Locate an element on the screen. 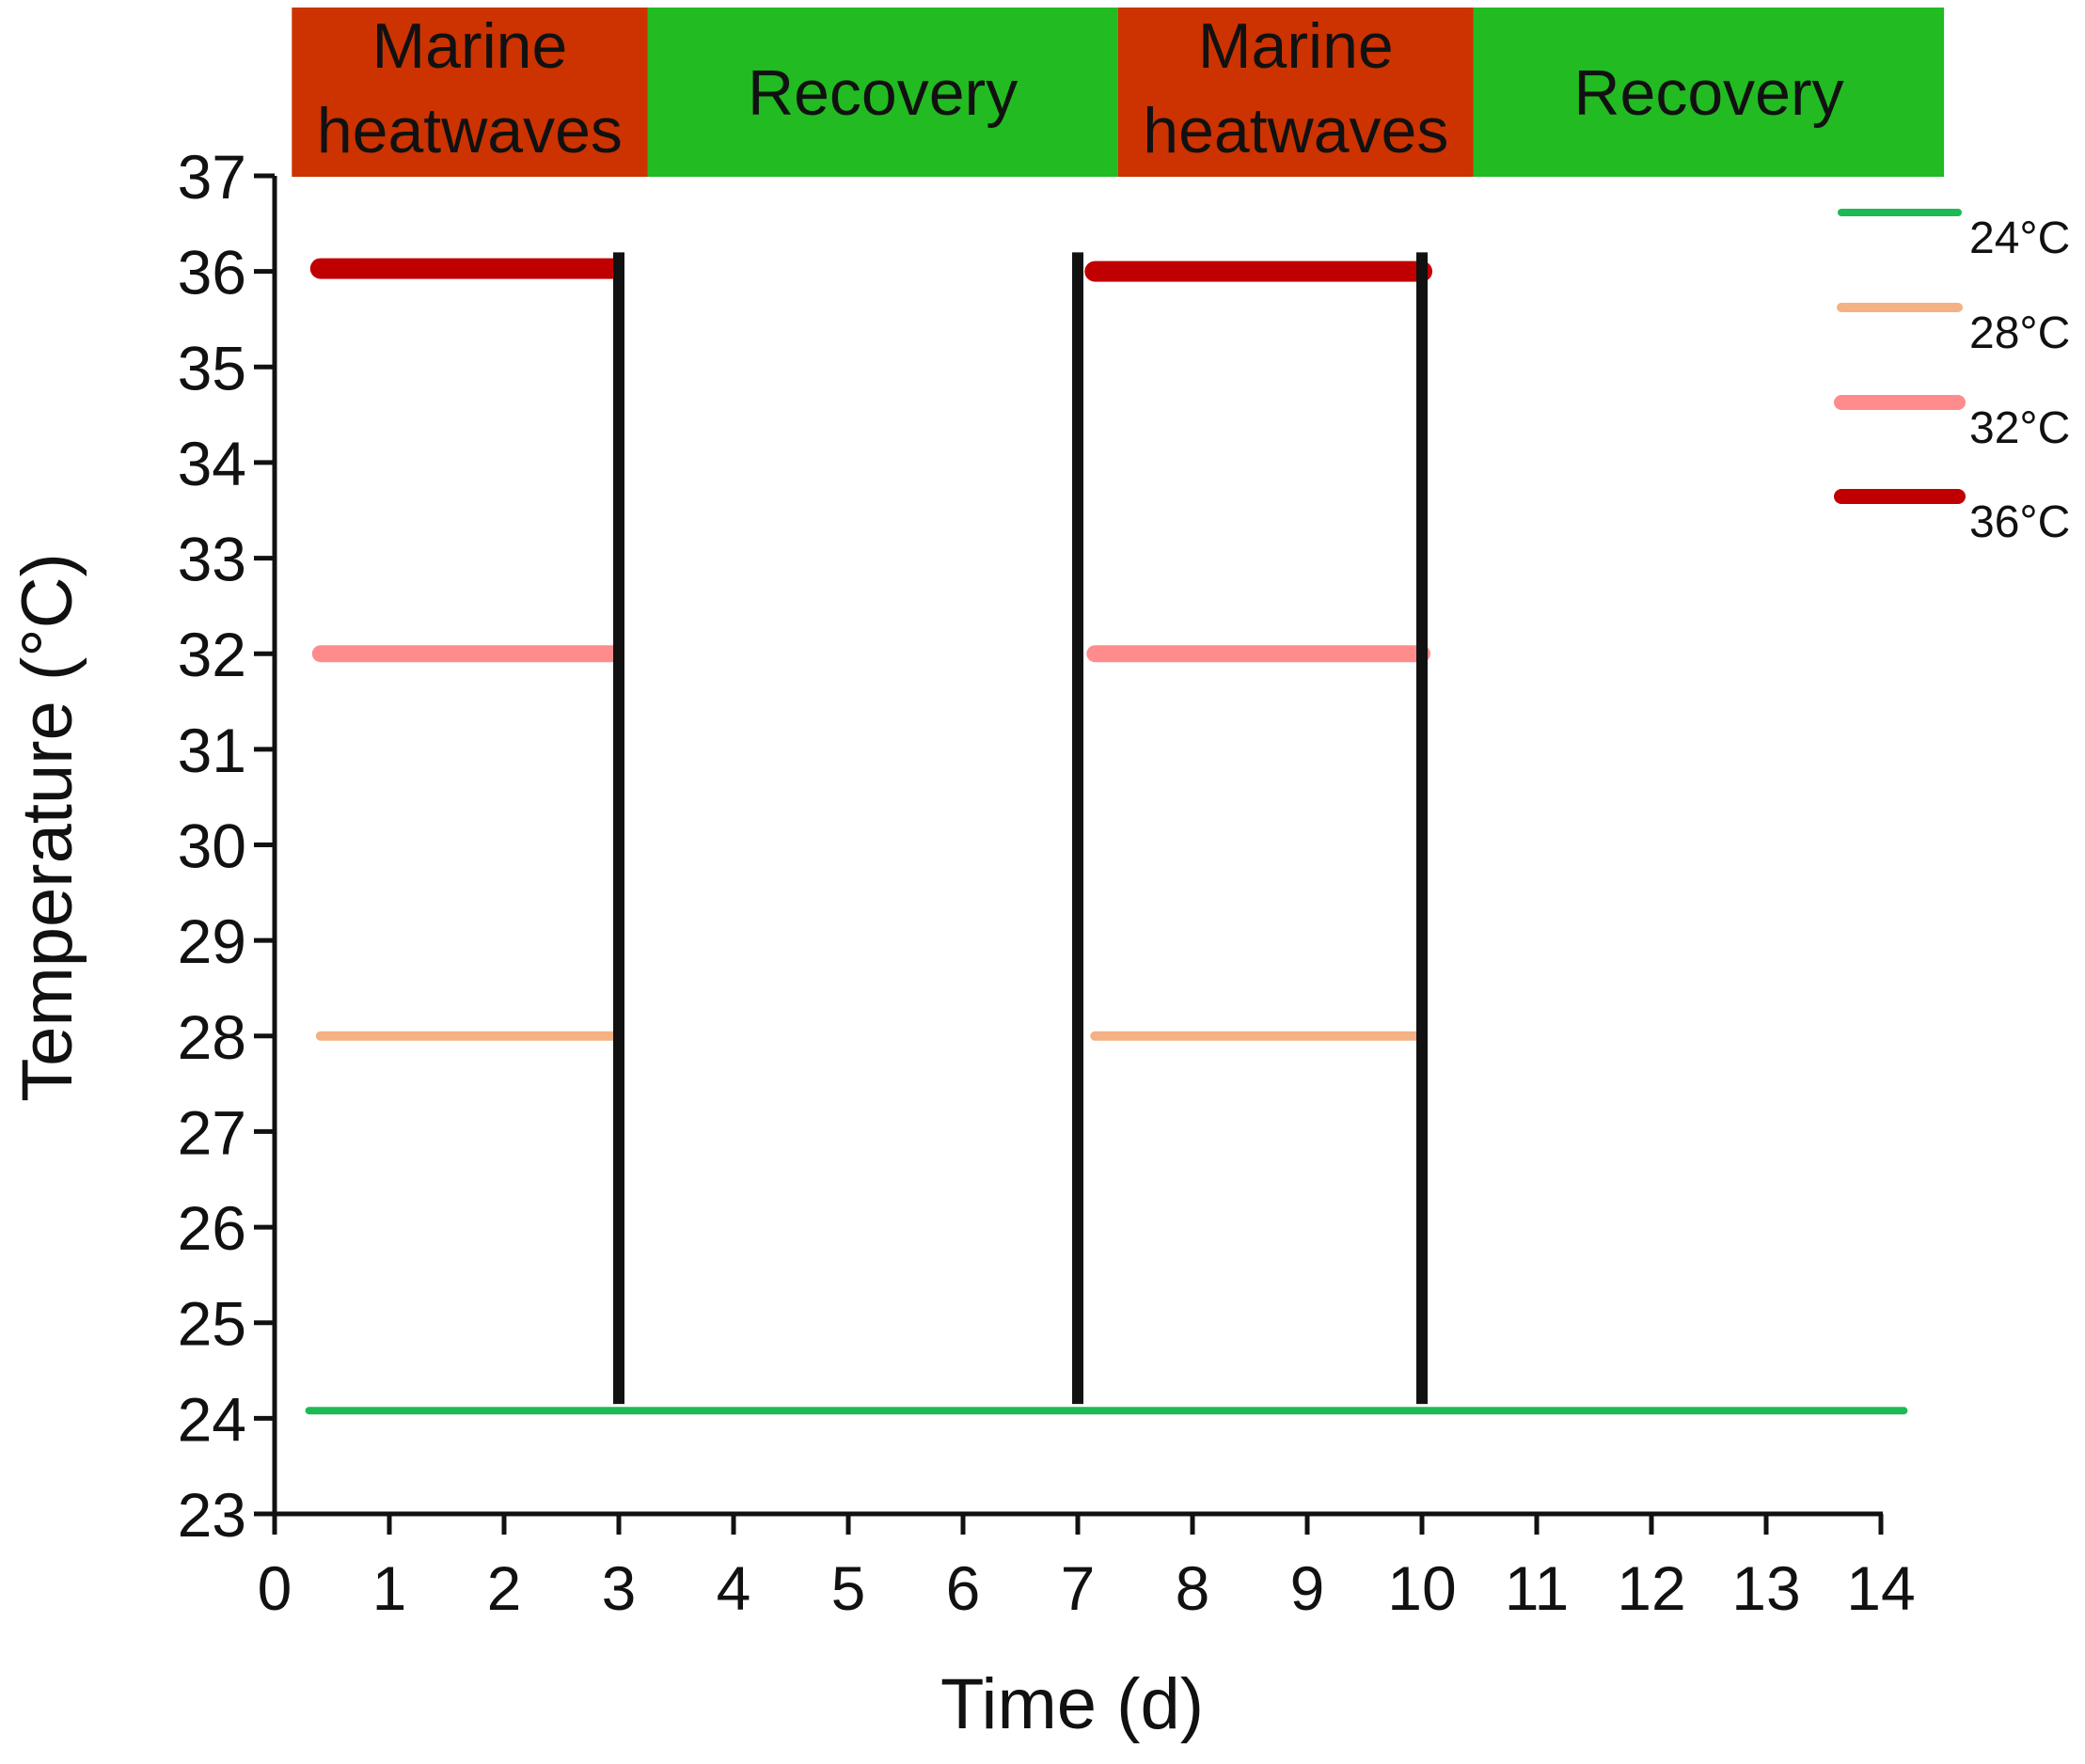 The image size is (2085, 1764). y-tick-label: 27 is located at coordinates (212, 1132).